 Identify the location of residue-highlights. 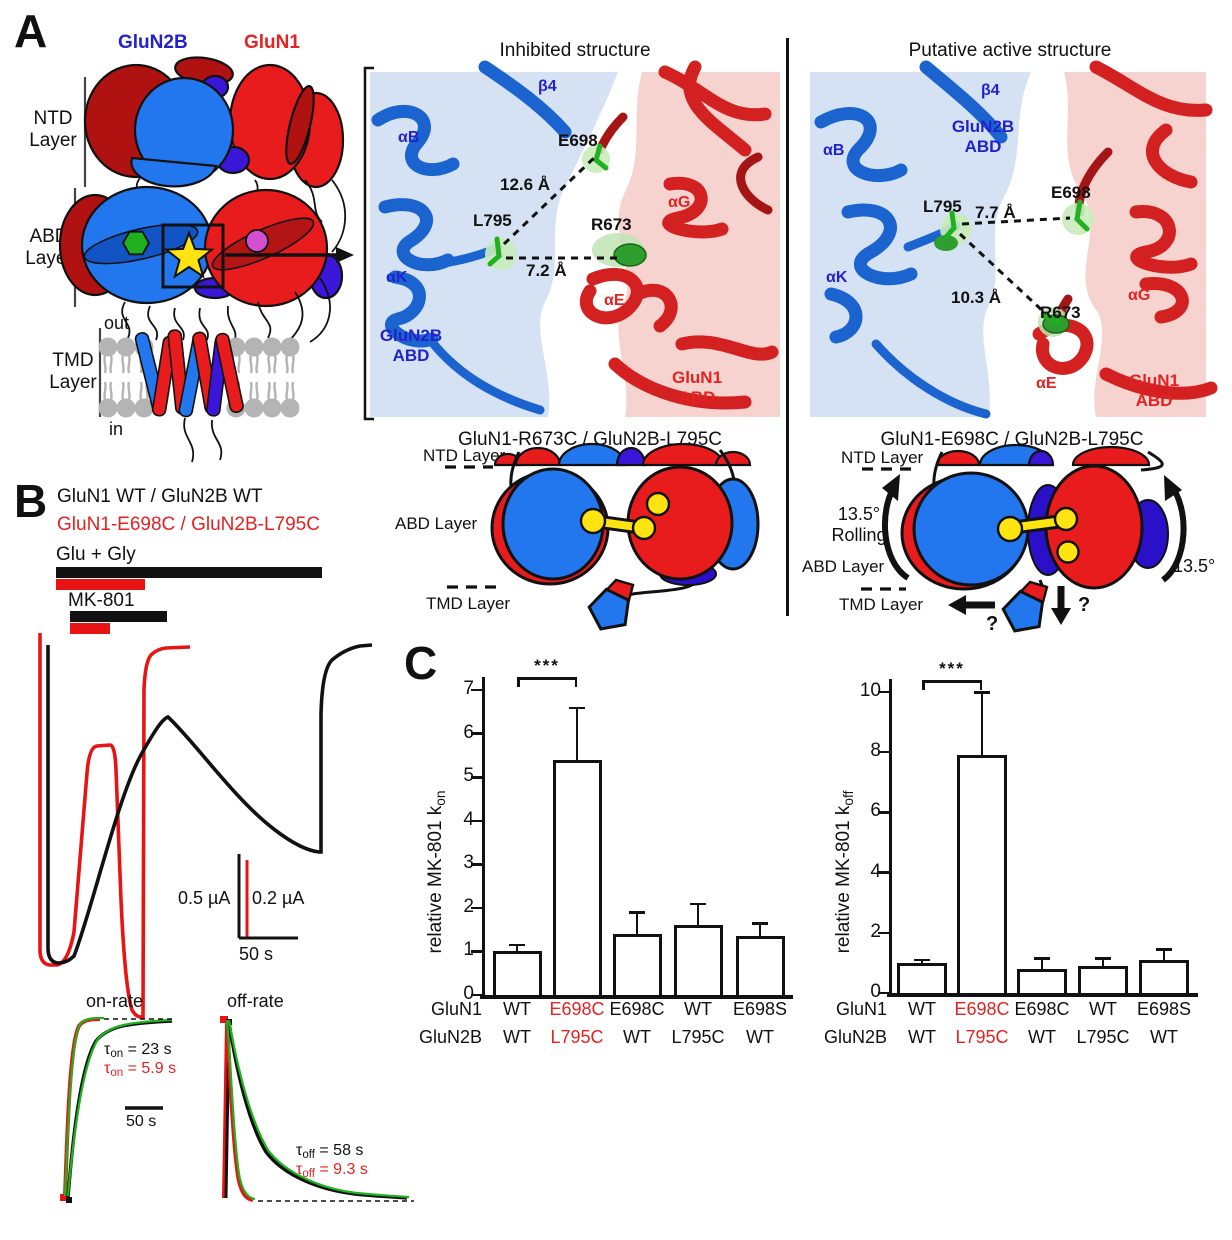
(566, 206).